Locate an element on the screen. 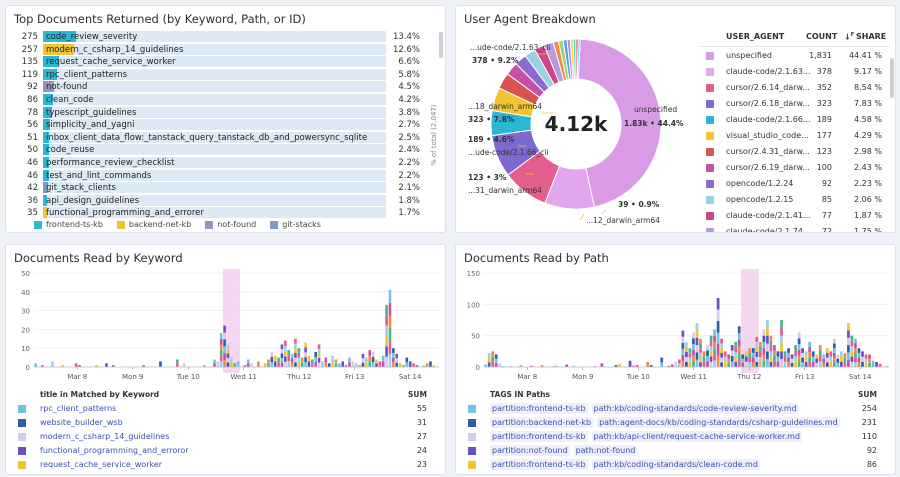  scrollbar is located at coordinates (441, 45).